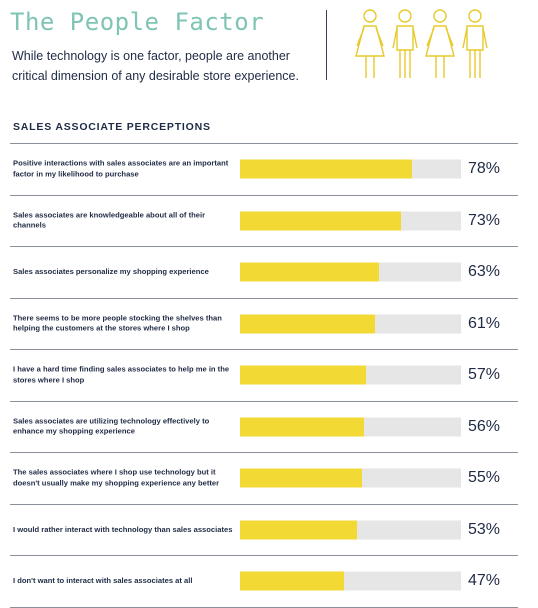 The width and height of the screenshot is (538, 608). Describe the element at coordinates (137, 22) in the screenshot. I see `page-title: The People Factor` at that location.